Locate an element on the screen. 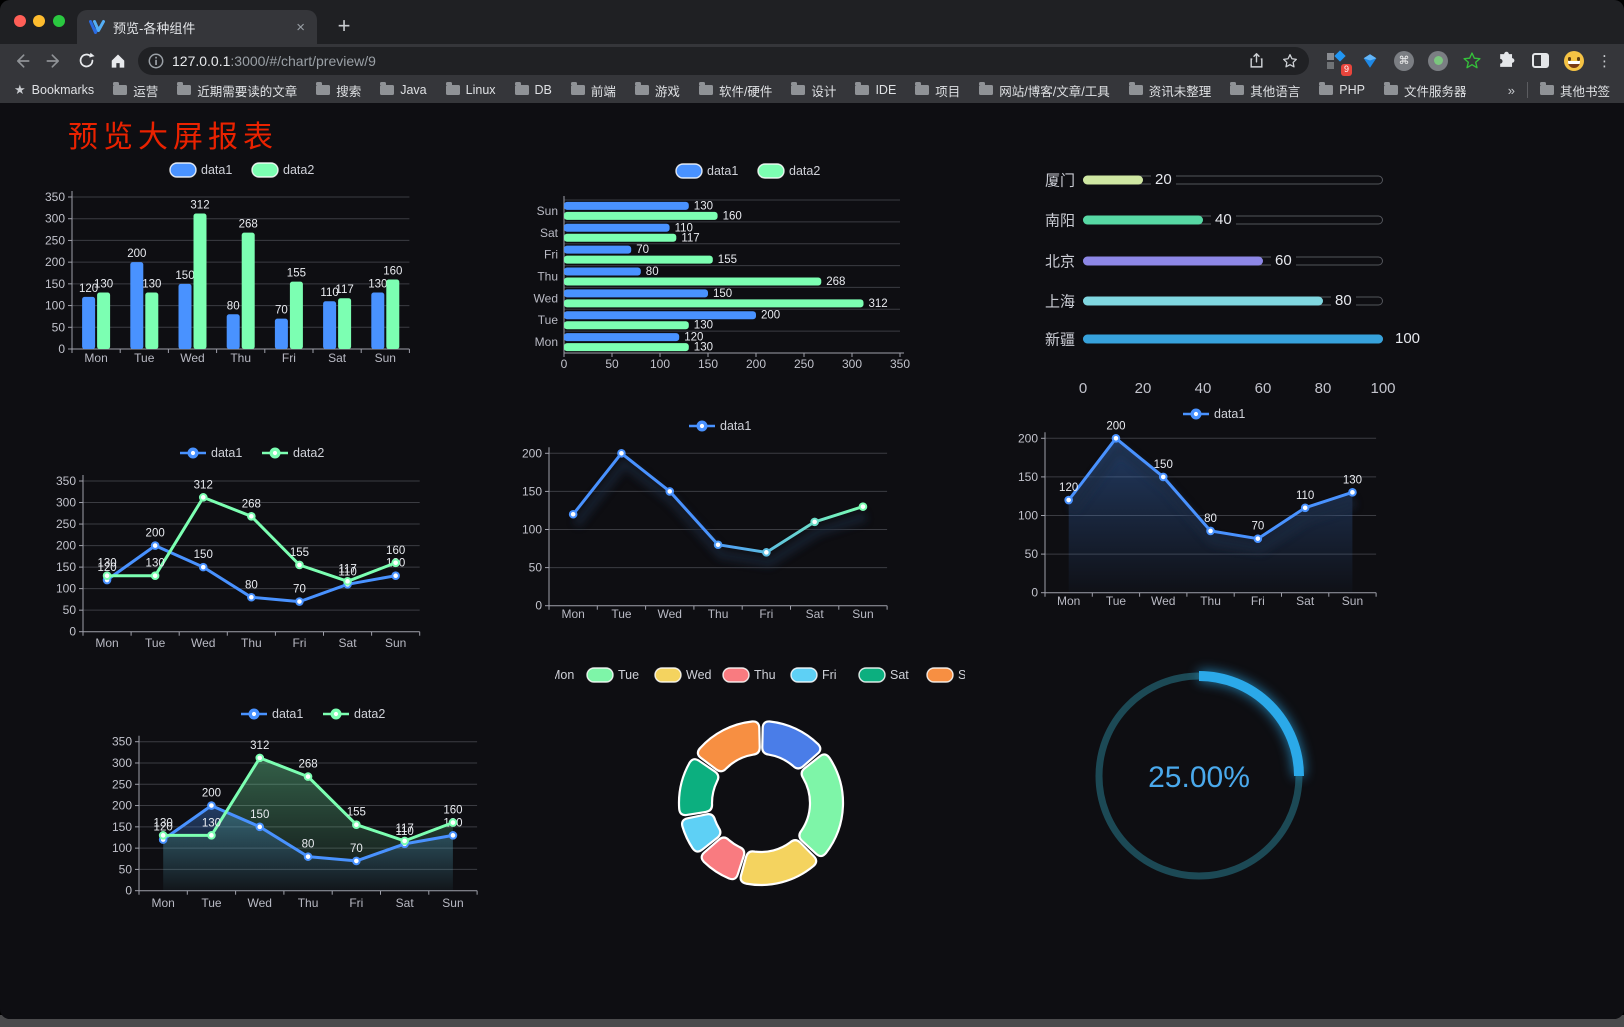 The height and width of the screenshot is (1027, 1624). traffic-close-button is located at coordinates (20, 21).